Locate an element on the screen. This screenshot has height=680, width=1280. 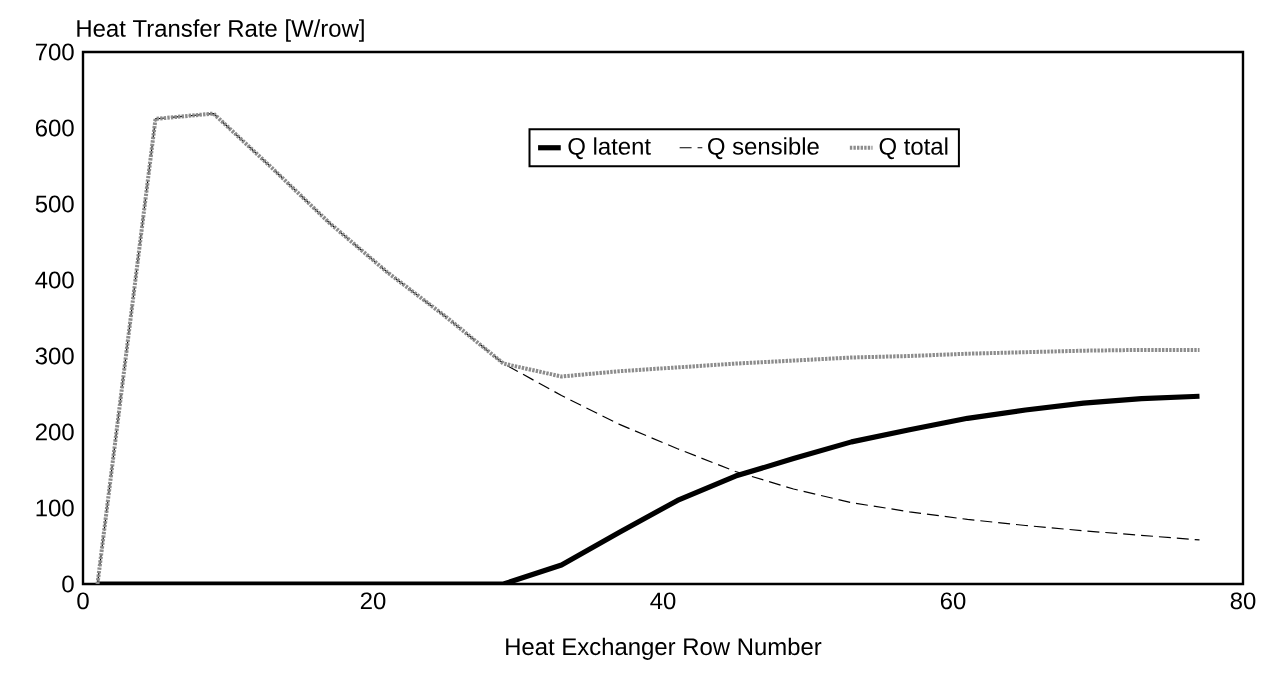
legend-label: Q sensible is located at coordinates (763, 148).